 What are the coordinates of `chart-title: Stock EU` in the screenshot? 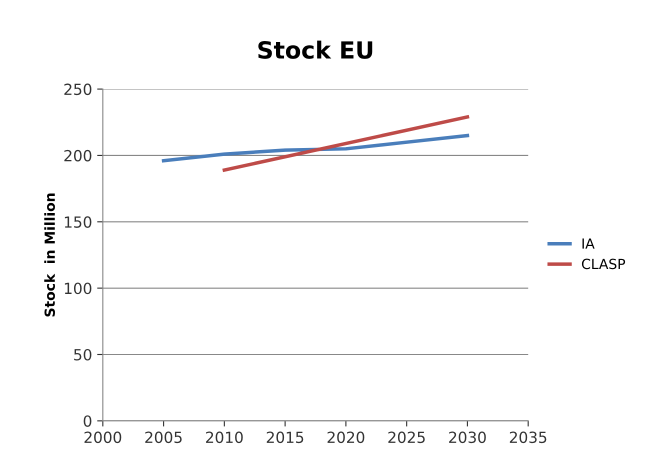 It's located at (315, 49).